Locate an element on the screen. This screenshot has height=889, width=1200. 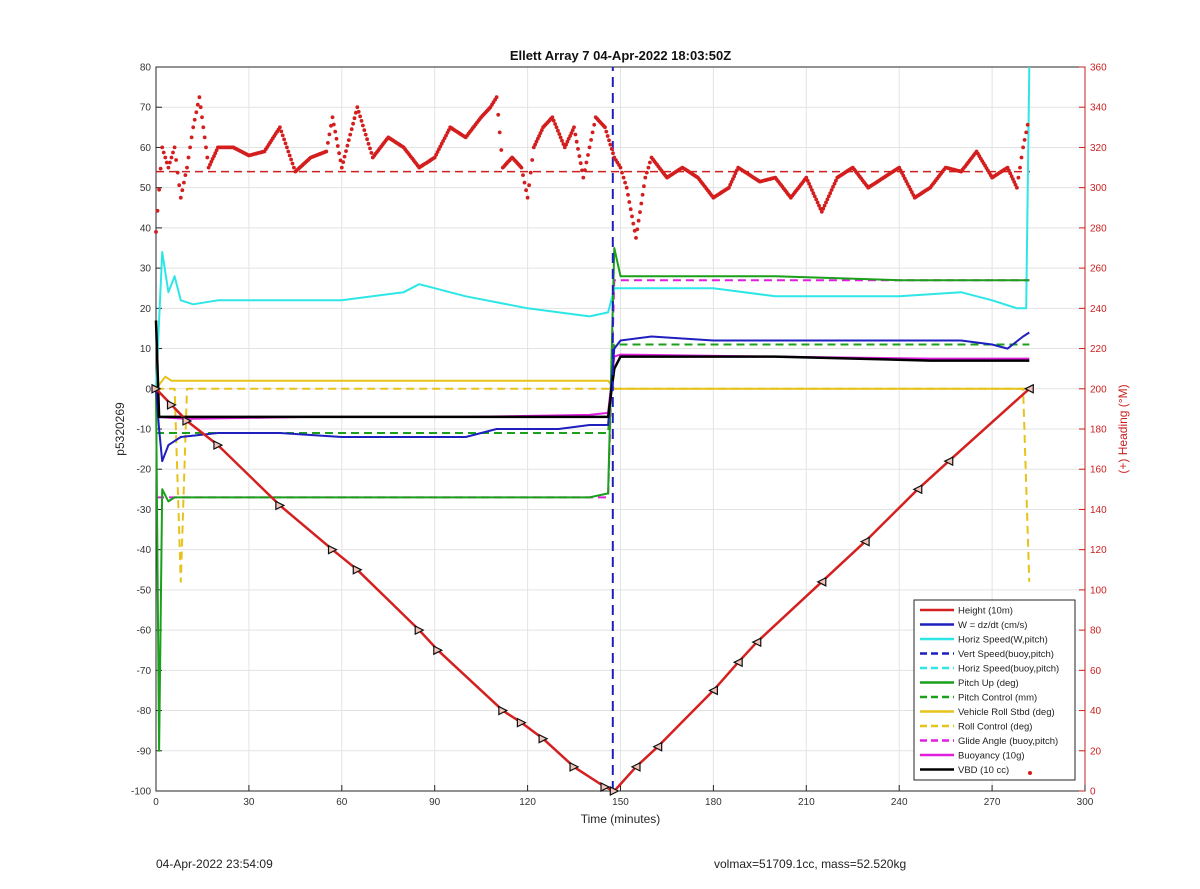
series-line-vbd-10-cc is located at coordinates (592, 369).